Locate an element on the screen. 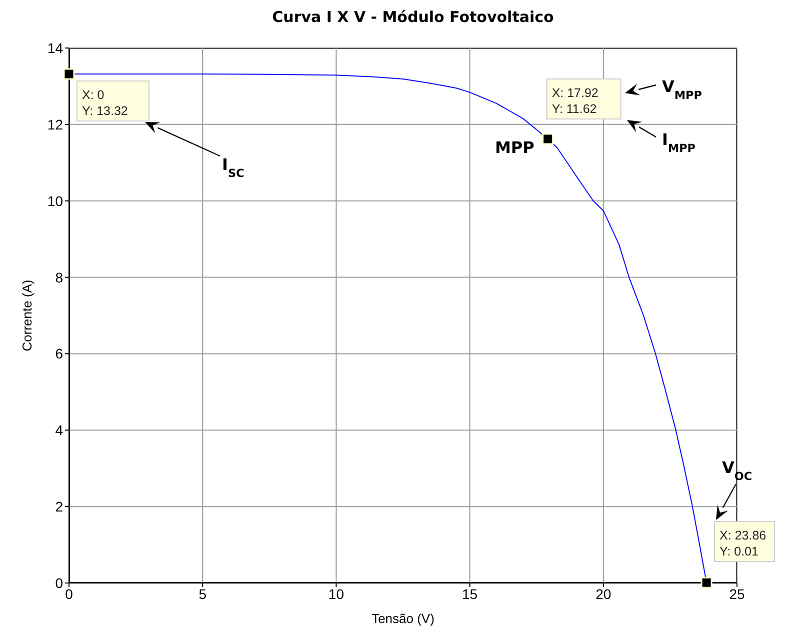  annotation: X: 0 Y: 13.32 is located at coordinates (105, 103).